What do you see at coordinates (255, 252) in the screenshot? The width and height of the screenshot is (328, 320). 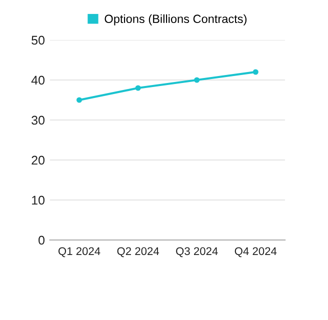 I see `x-tick-label: Q4 2024` at bounding box center [255, 252].